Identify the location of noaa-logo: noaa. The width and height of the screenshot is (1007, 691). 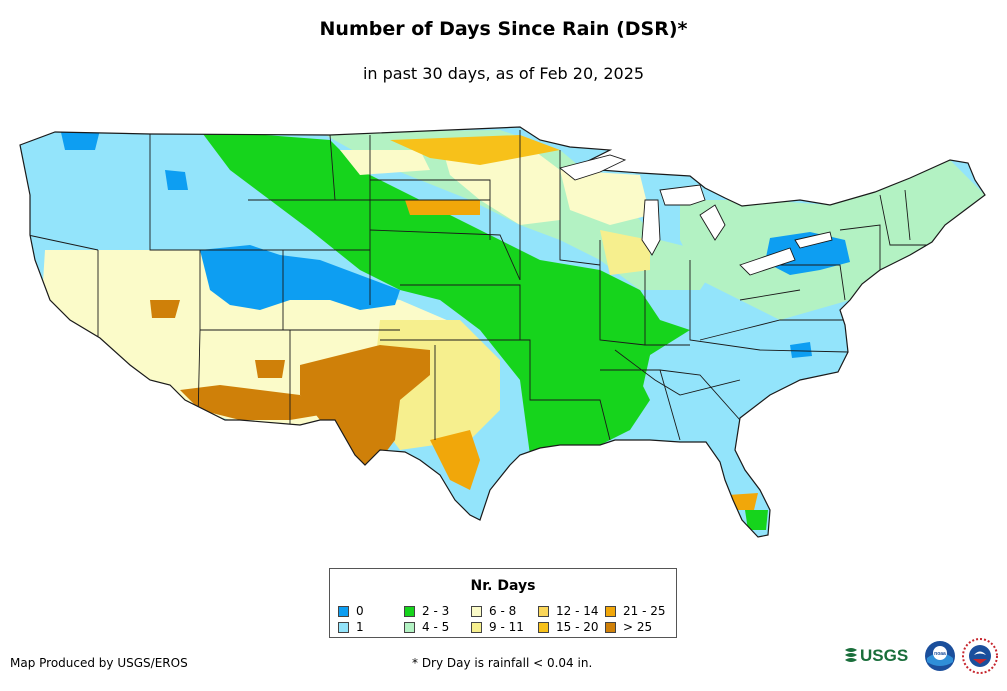
(940, 656).